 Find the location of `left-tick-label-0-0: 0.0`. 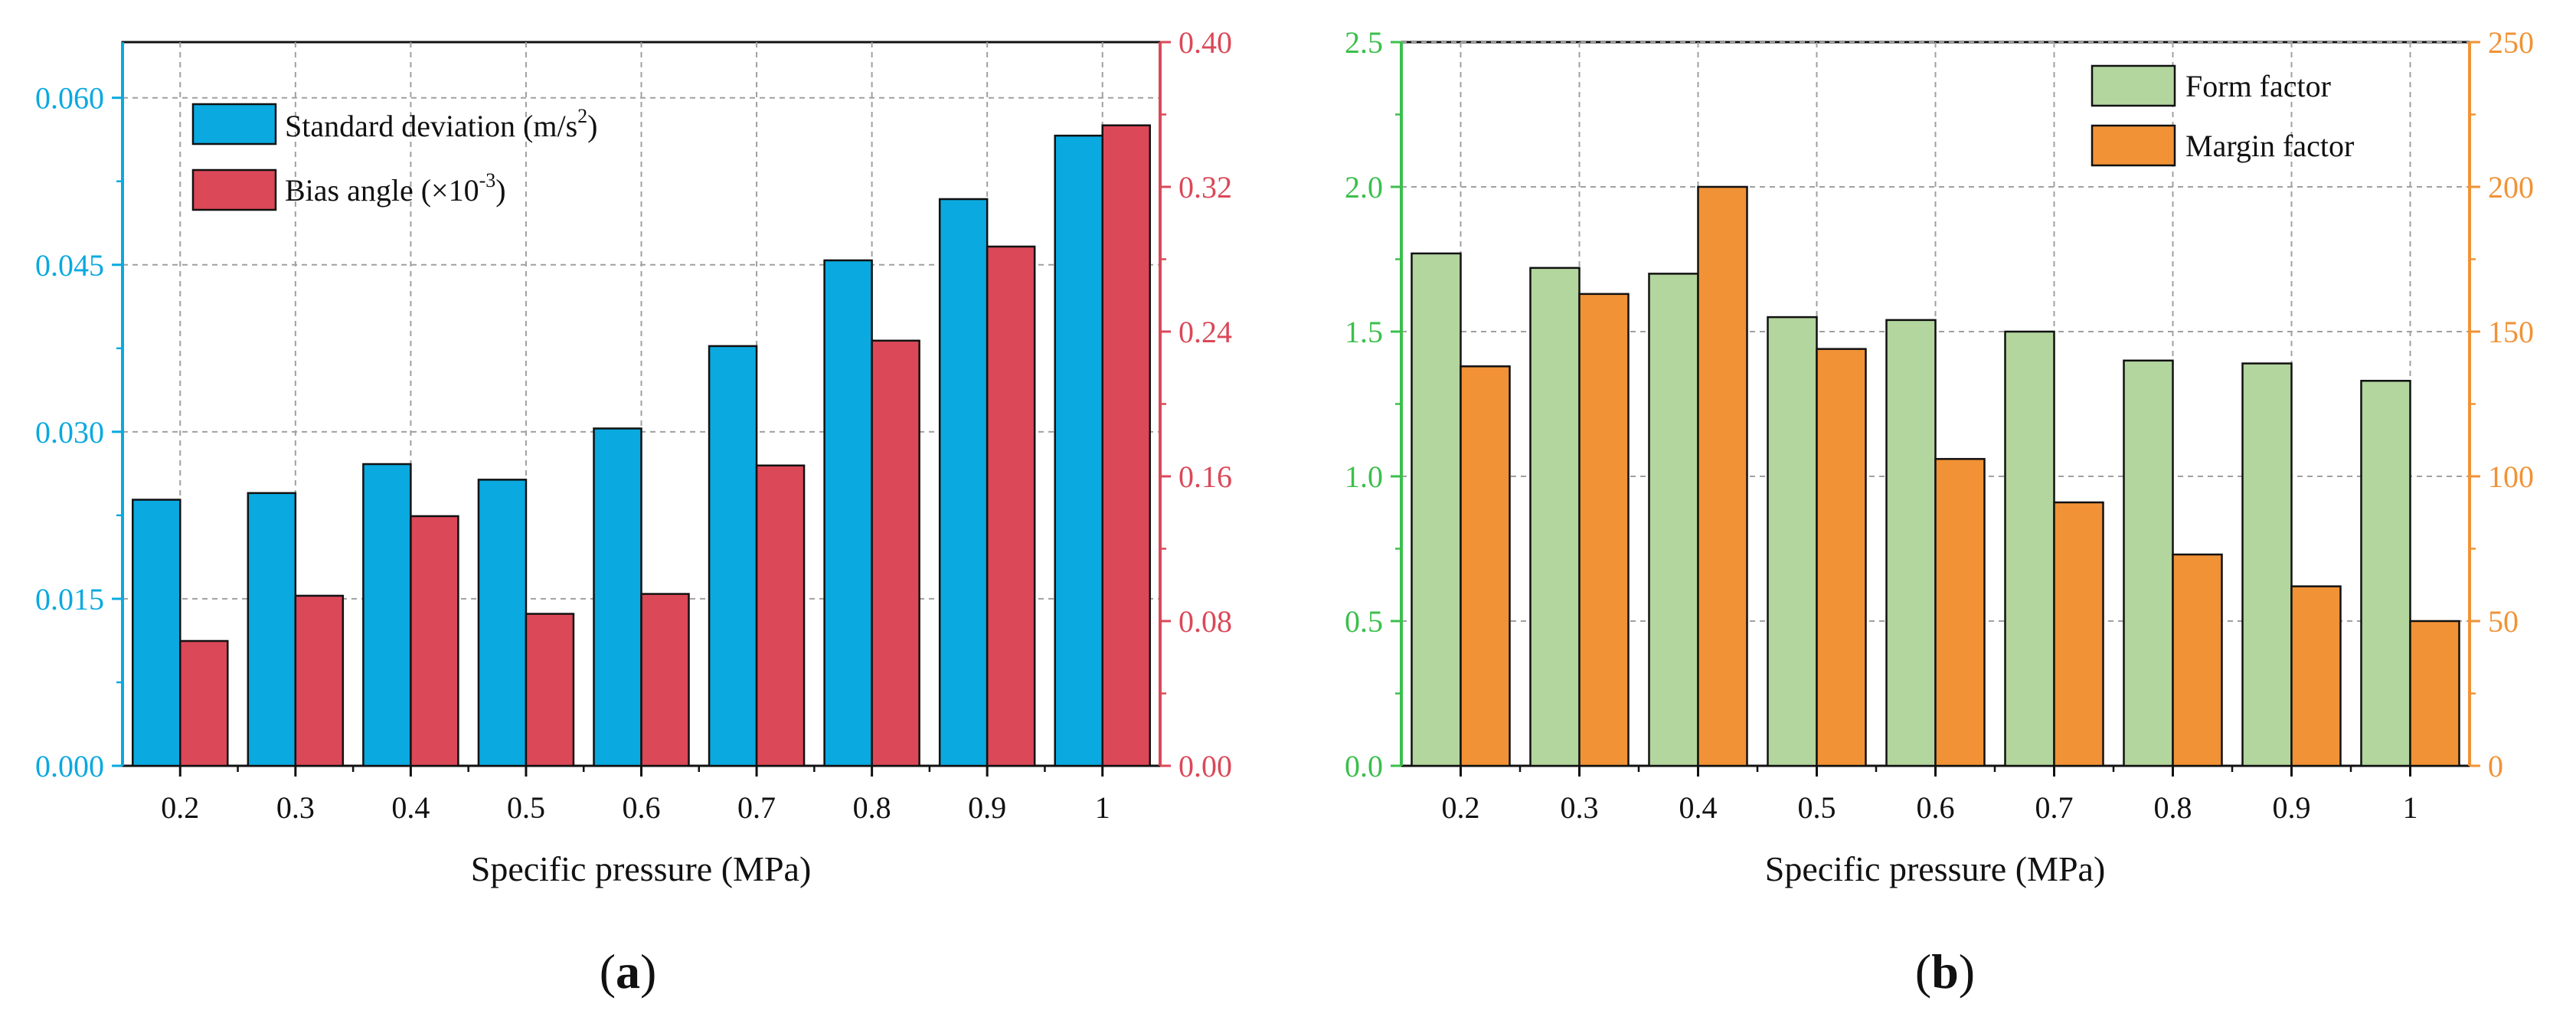

left-tick-label-0-0: 0.0 is located at coordinates (1364, 766).